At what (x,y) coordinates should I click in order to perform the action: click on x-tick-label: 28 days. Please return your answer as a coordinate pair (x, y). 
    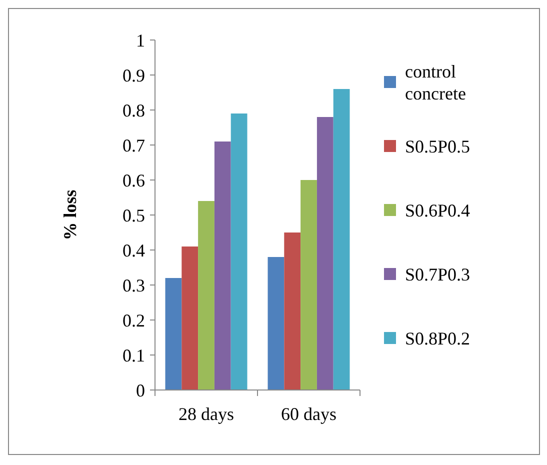
    Looking at the image, I should click on (206, 414).